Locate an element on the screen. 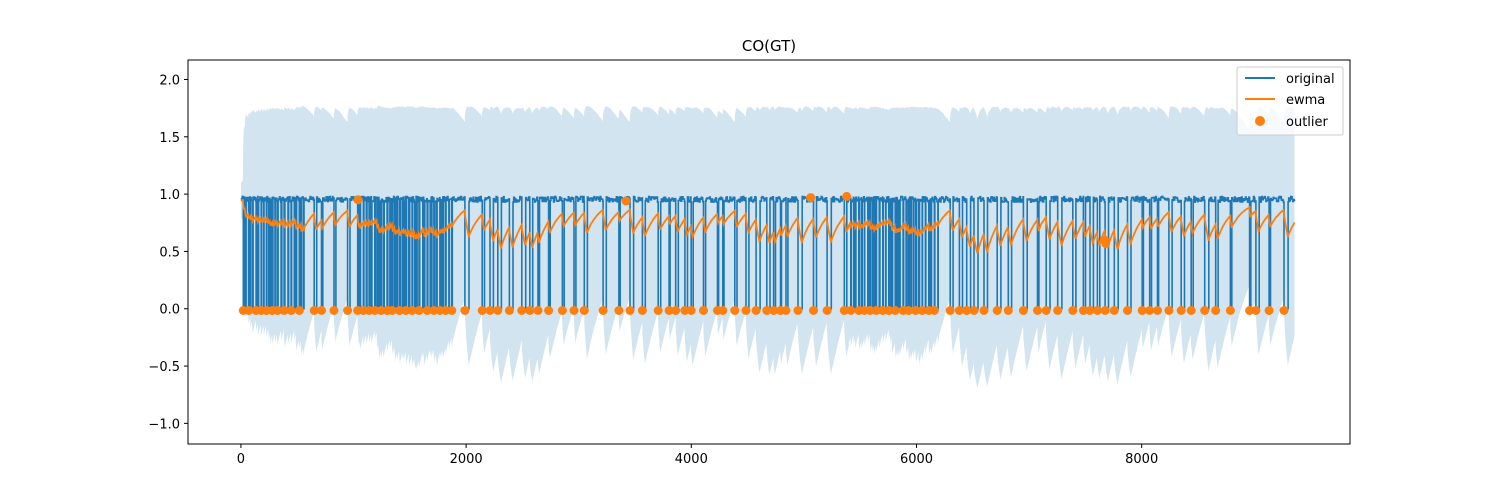 The width and height of the screenshot is (1500, 500). legend: original ewma outlier is located at coordinates (1290, 101).